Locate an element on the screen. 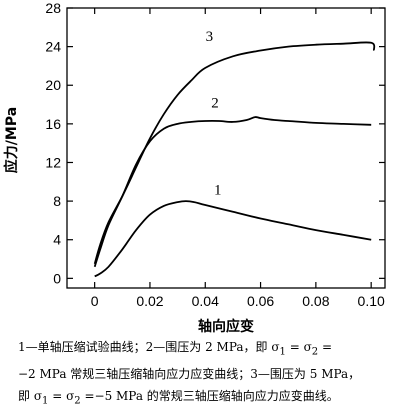 The width and height of the screenshot is (400, 413). curve-label-1: 1 is located at coordinates (218, 190).